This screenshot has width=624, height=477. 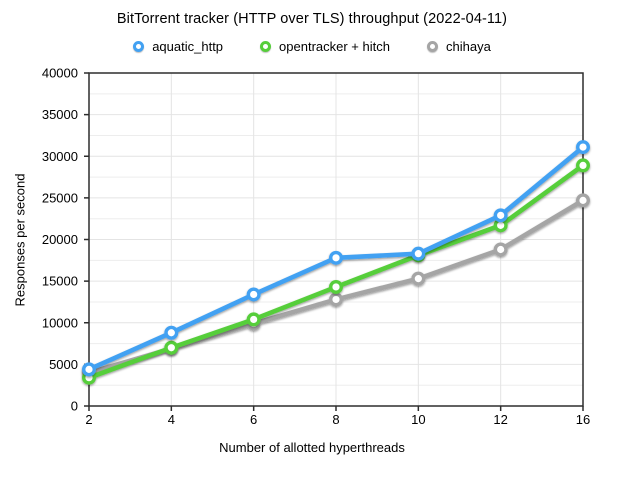 I want to click on y-tick-label: 15000, so click(x=60, y=281).